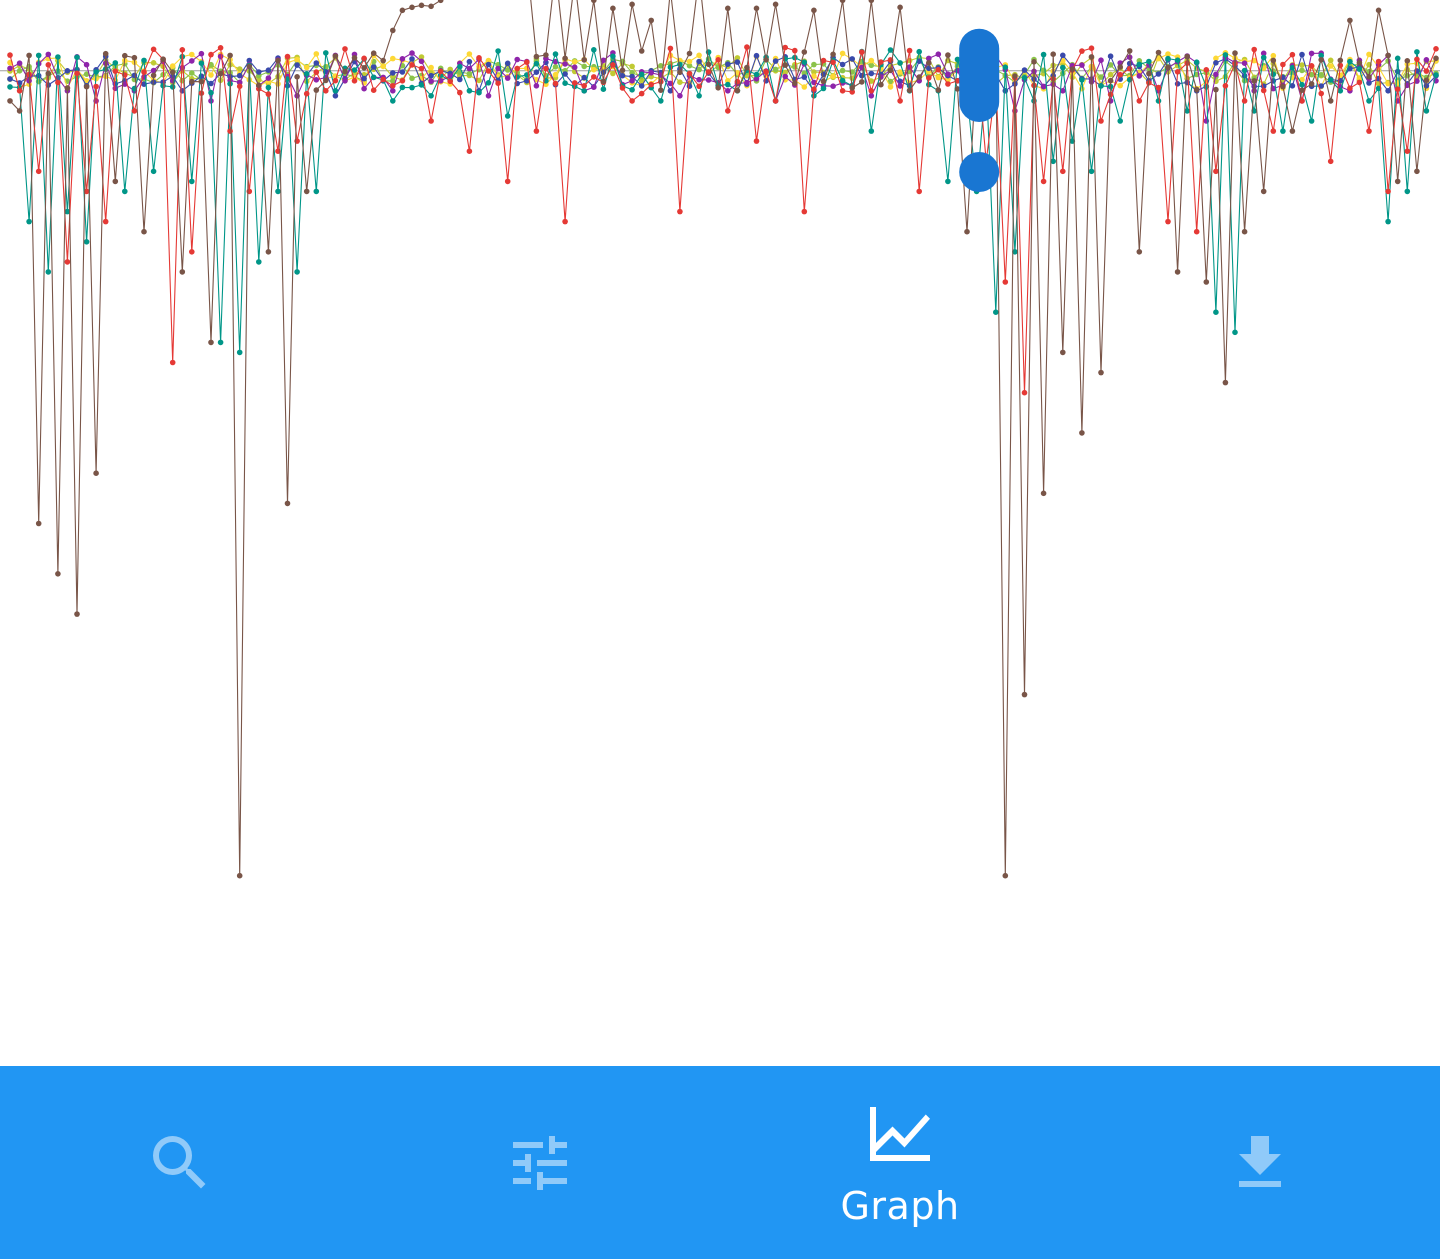 The image size is (1440, 1259). Describe the element at coordinates (900, 1133) in the screenshot. I see `show-chart-icon` at that location.